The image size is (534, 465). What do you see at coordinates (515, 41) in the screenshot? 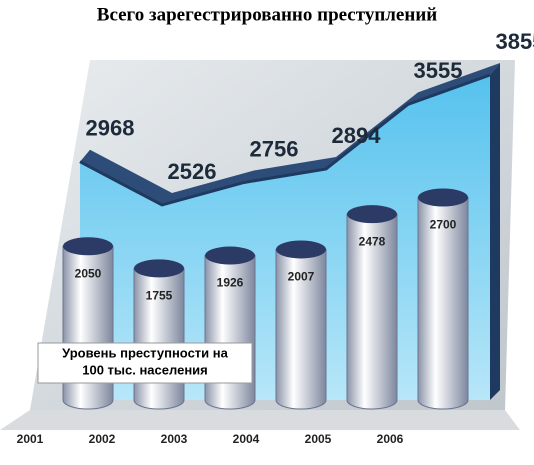
I see `value-label: 3855` at bounding box center [515, 41].